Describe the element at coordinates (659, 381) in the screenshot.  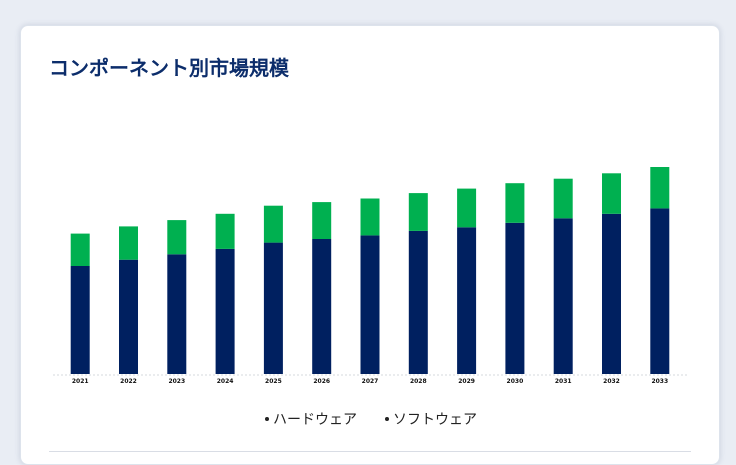
I see `x-tick-label: 2033` at that location.